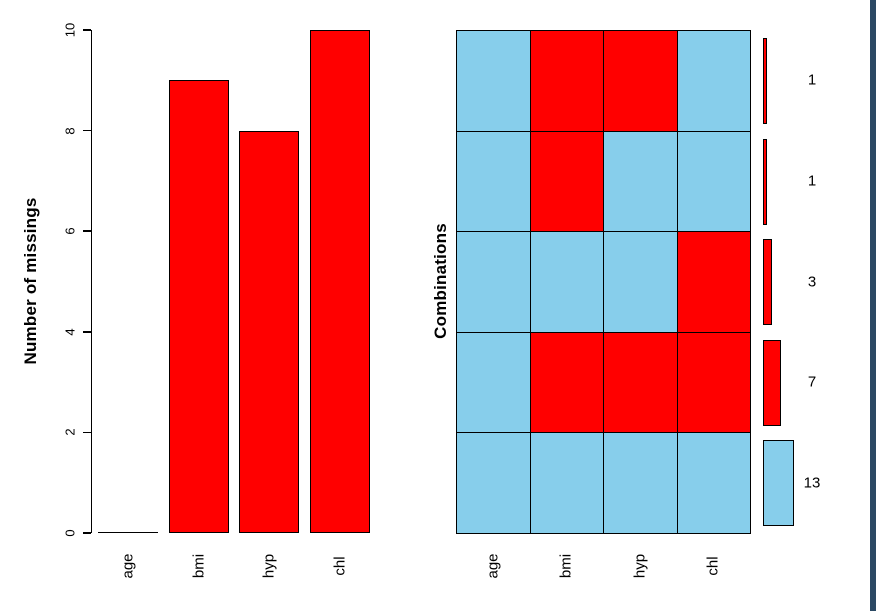 The height and width of the screenshot is (611, 876). I want to click on bar-bmi, so click(198, 306).